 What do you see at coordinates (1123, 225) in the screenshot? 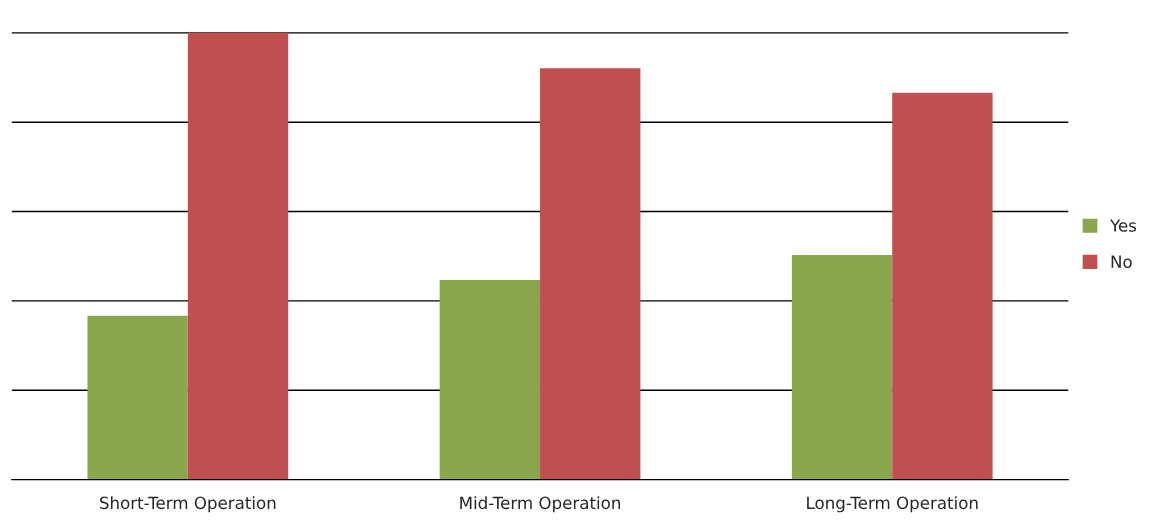
I see `legend-label: Yes` at bounding box center [1123, 225].